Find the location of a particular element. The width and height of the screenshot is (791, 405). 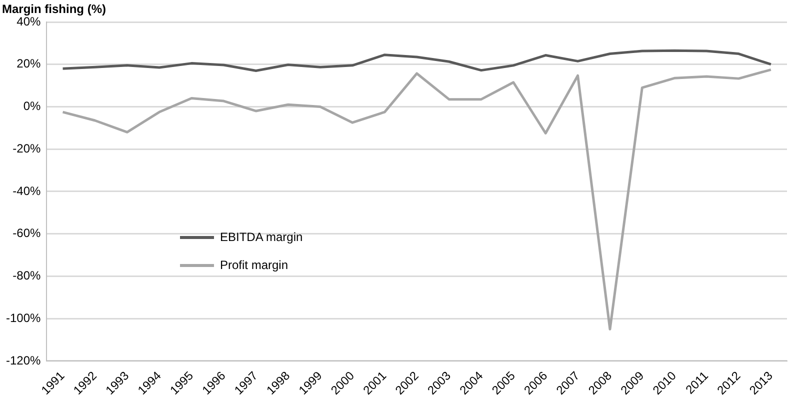

legend-label: EBITDA margin is located at coordinates (261, 237).